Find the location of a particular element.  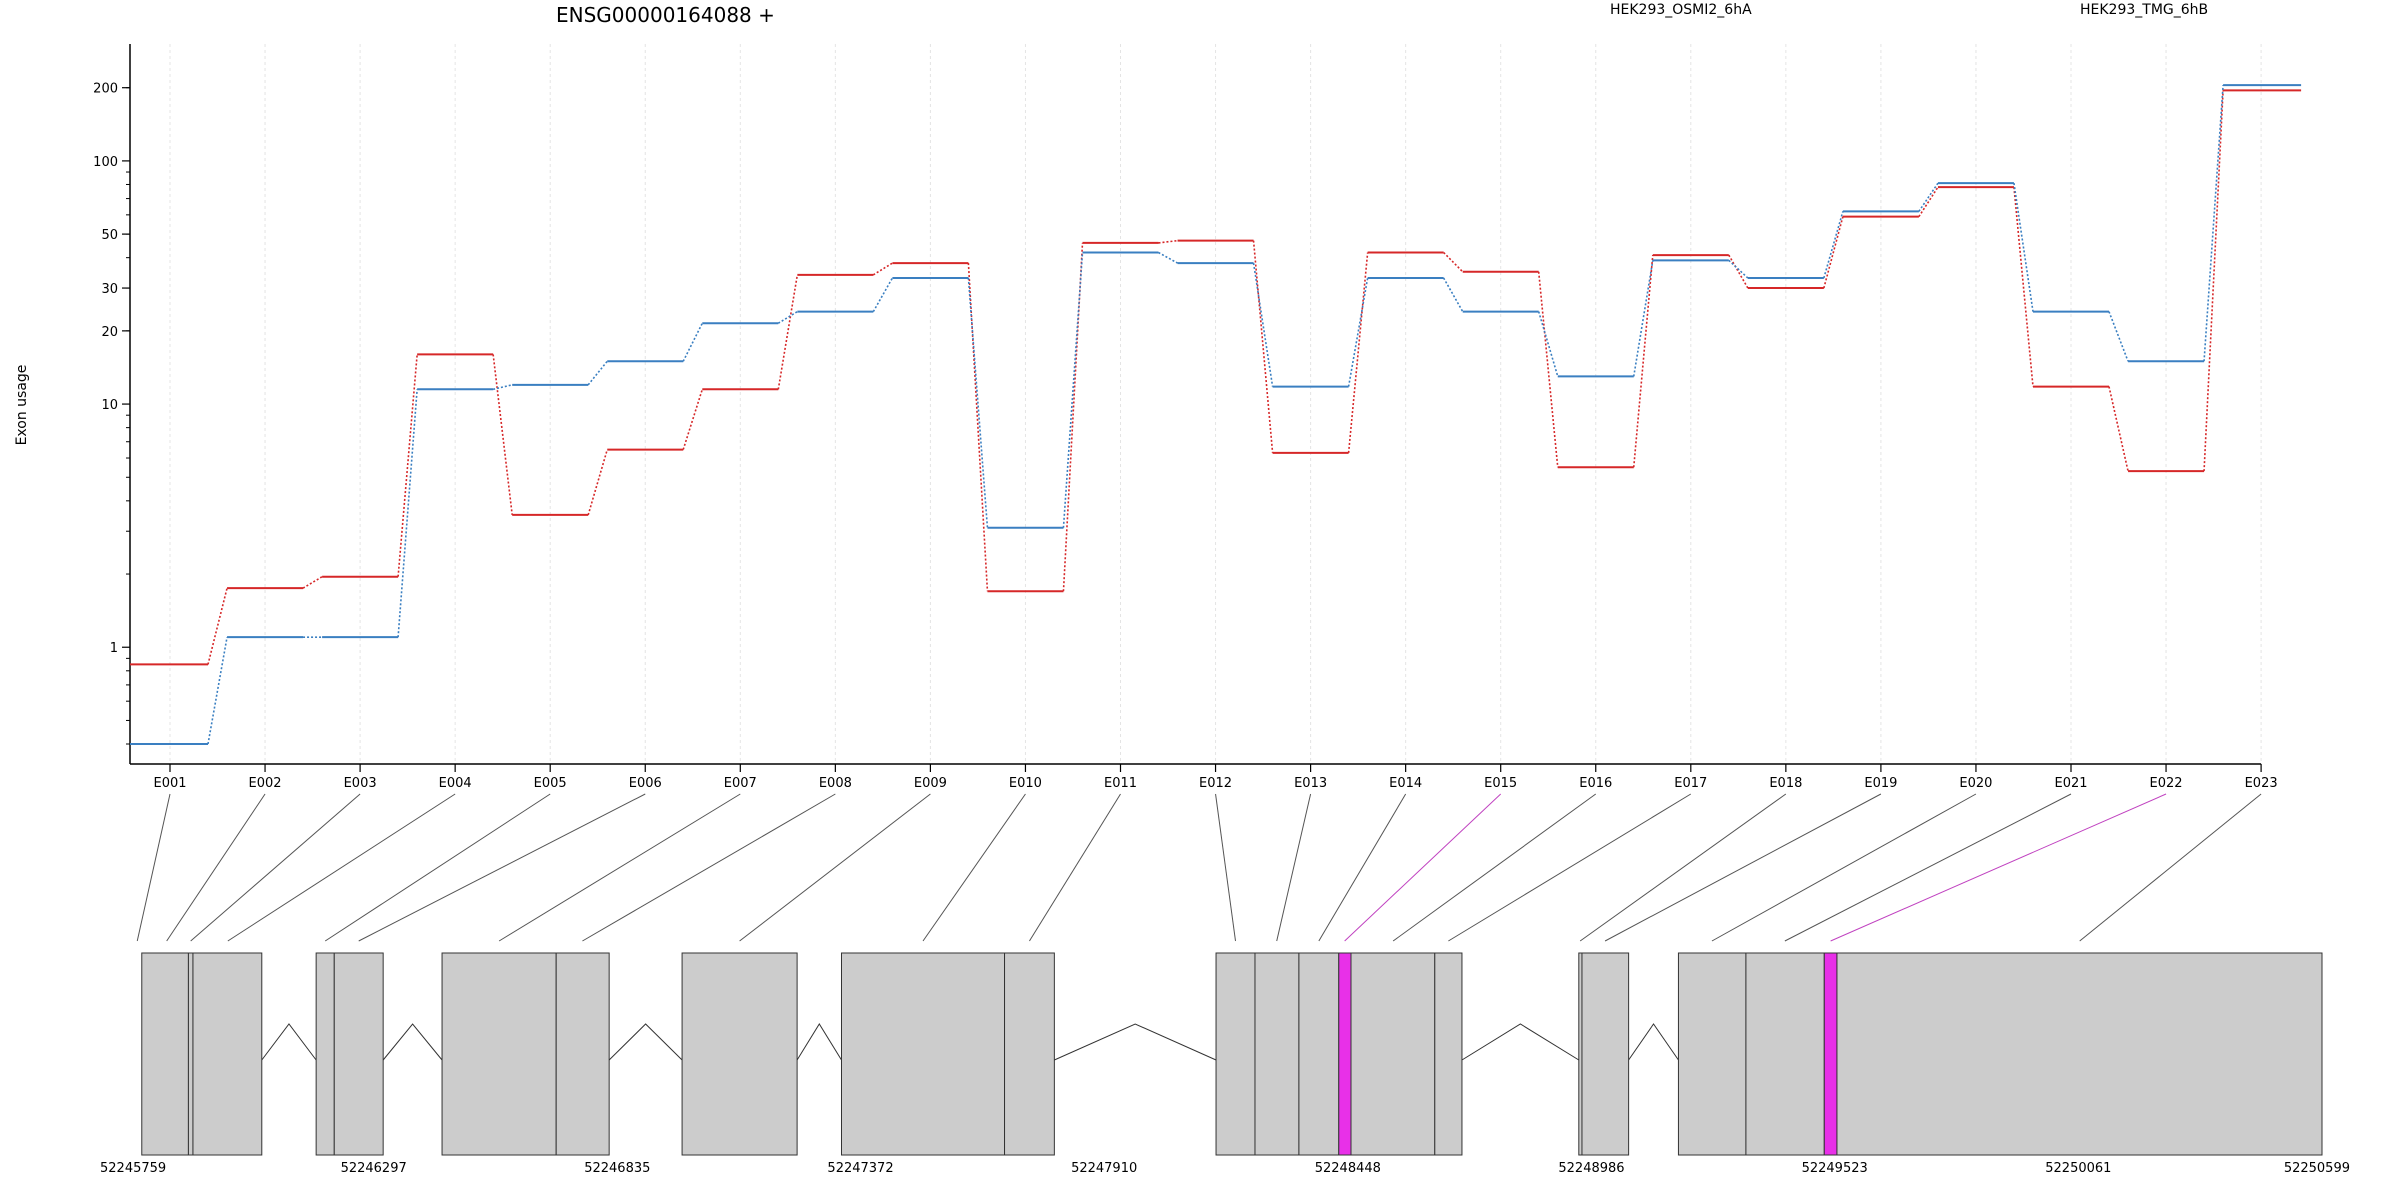

connector-E019 is located at coordinates (1743, 867).